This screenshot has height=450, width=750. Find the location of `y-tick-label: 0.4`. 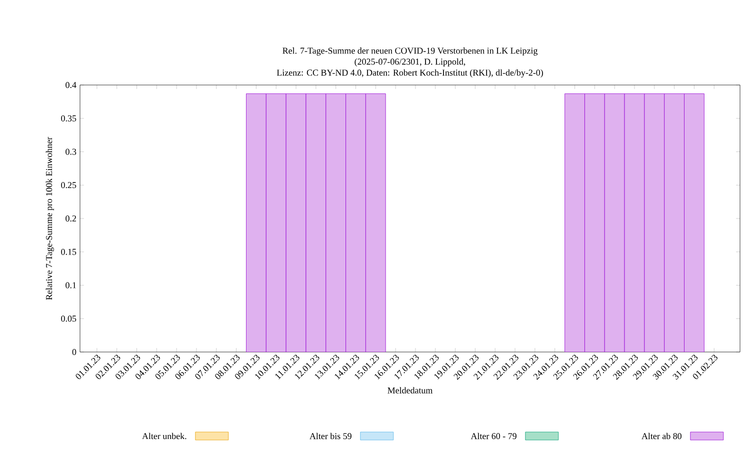

y-tick-label: 0.4 is located at coordinates (71, 85).